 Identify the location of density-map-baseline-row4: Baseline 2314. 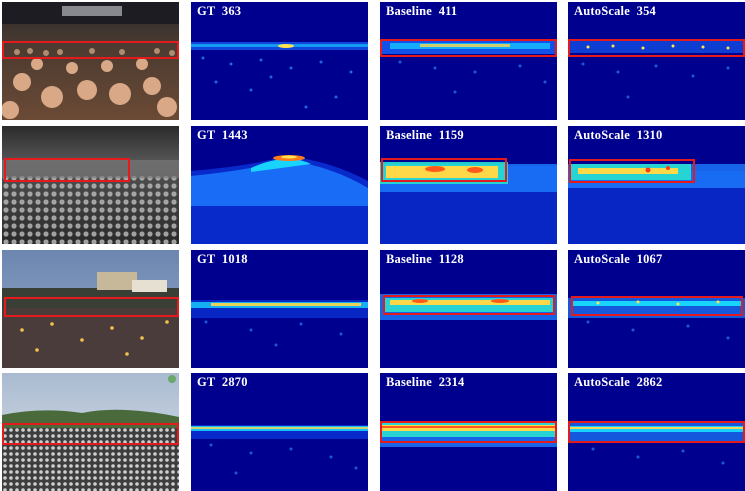
(468, 432).